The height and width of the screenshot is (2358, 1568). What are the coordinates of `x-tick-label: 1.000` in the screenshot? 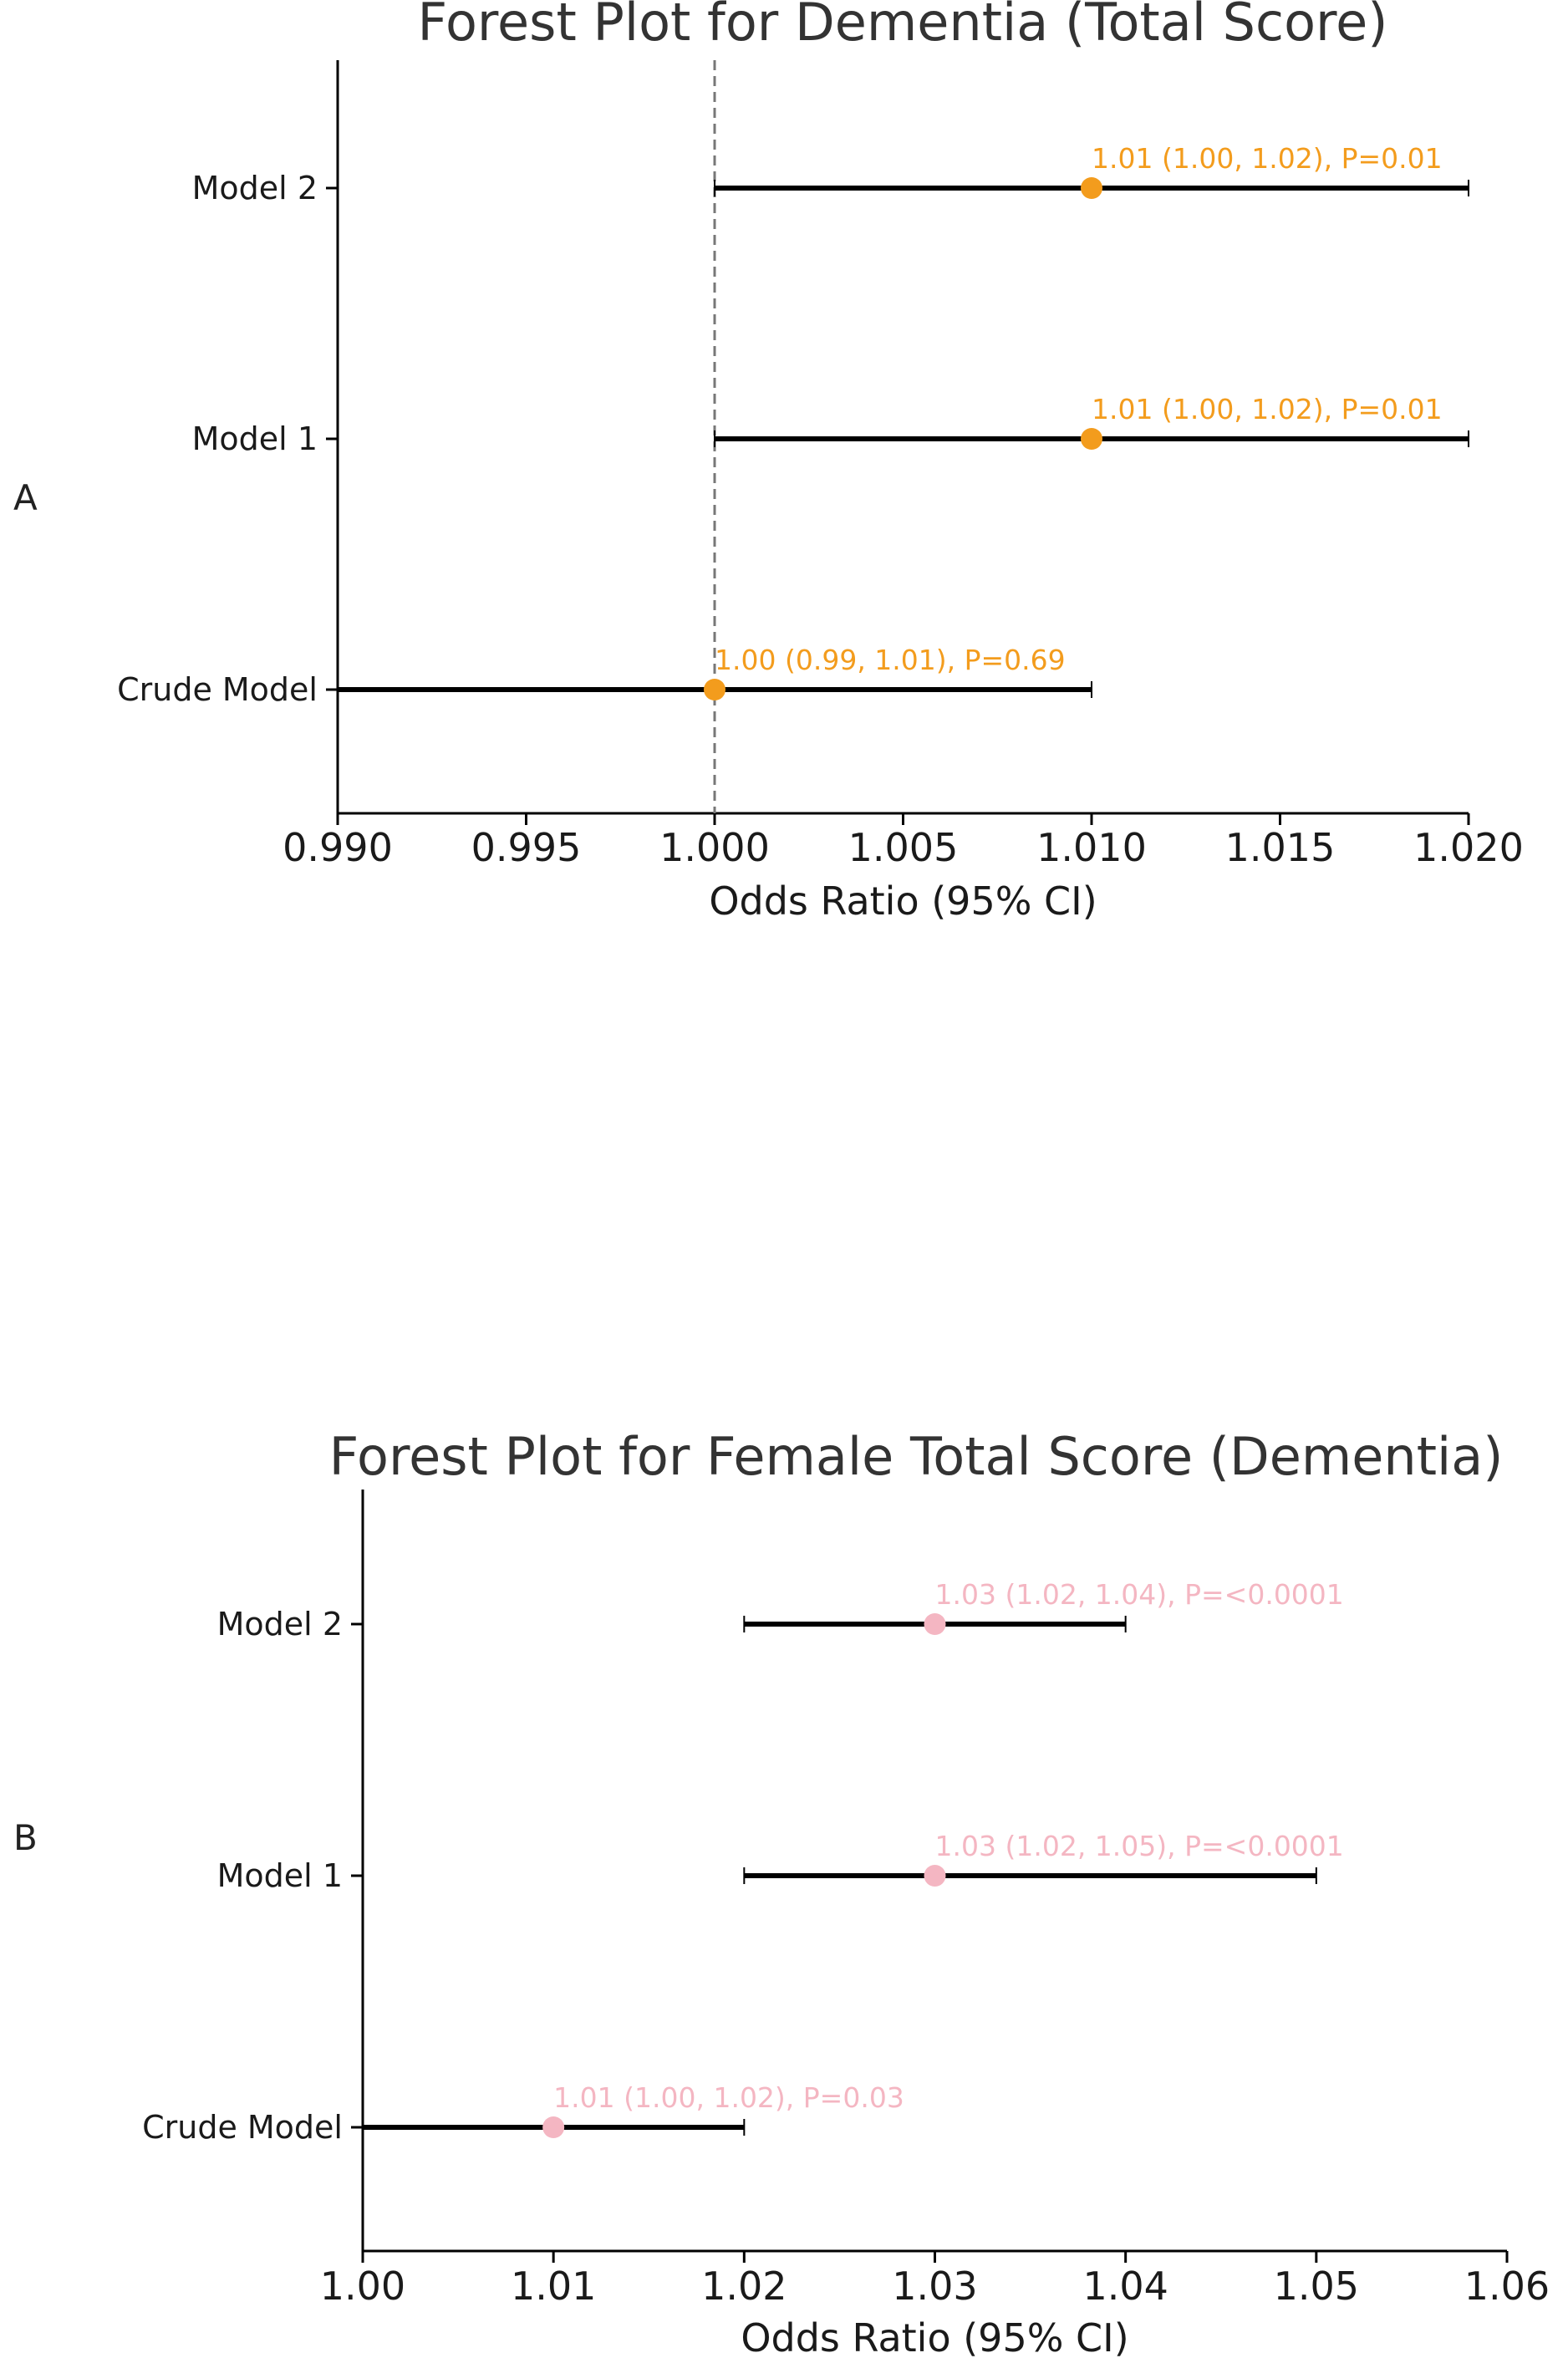 It's located at (714, 848).